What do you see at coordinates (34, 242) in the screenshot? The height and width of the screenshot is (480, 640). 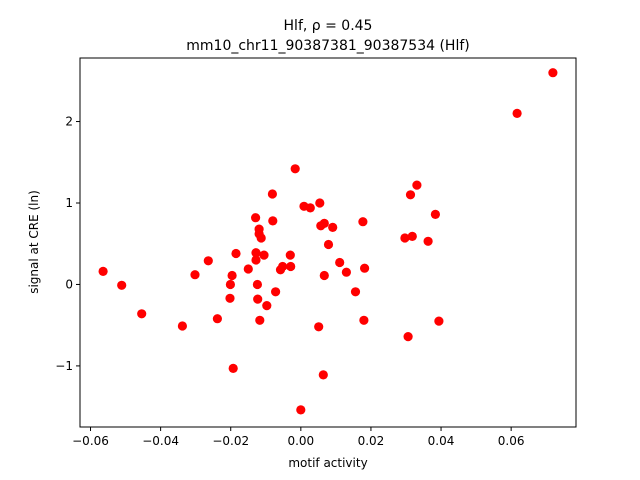 I see `y-axis-label: signal at CRE (ln)` at bounding box center [34, 242].